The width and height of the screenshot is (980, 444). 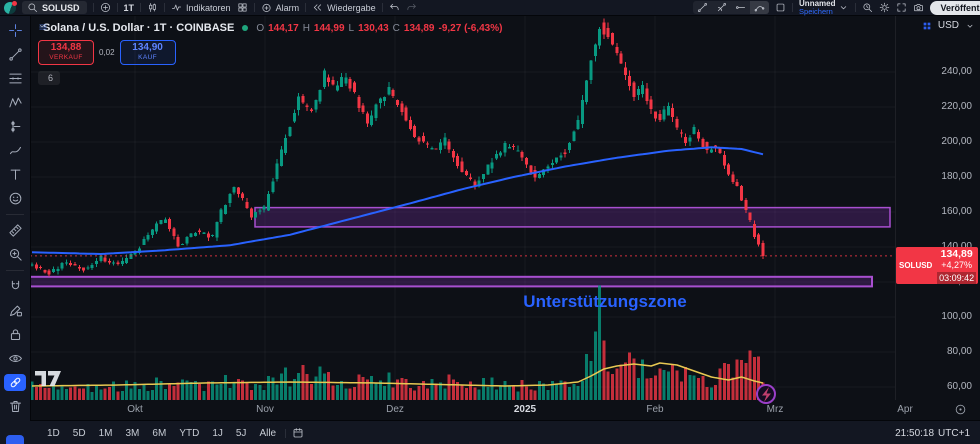 I want to click on price-tick: 200,00, so click(x=956, y=141).